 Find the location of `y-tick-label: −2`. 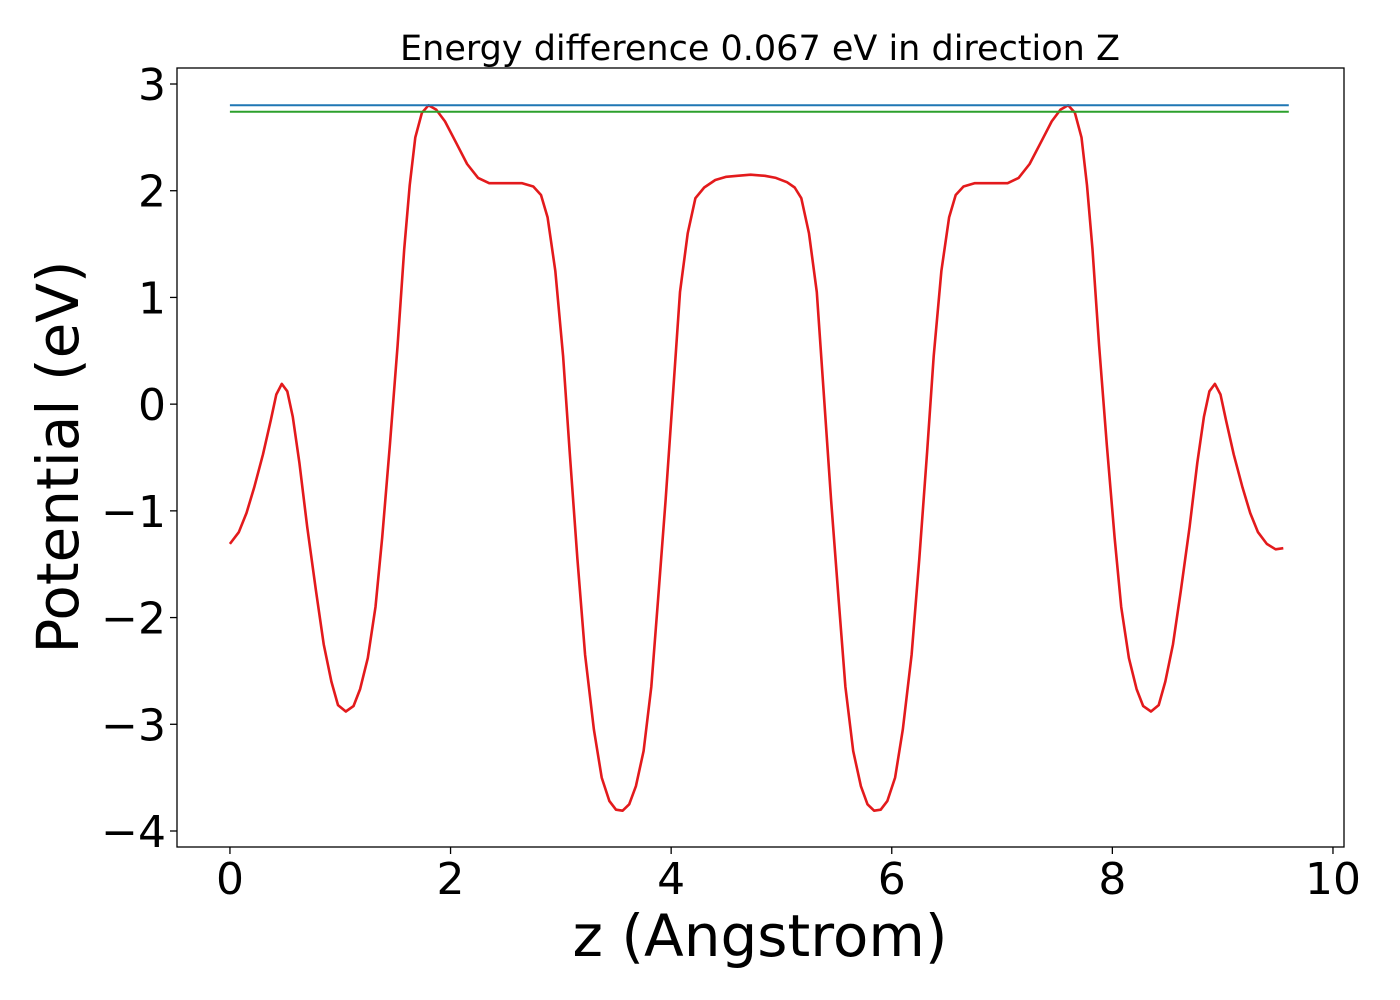

y-tick-label: −2 is located at coordinates (133, 619).